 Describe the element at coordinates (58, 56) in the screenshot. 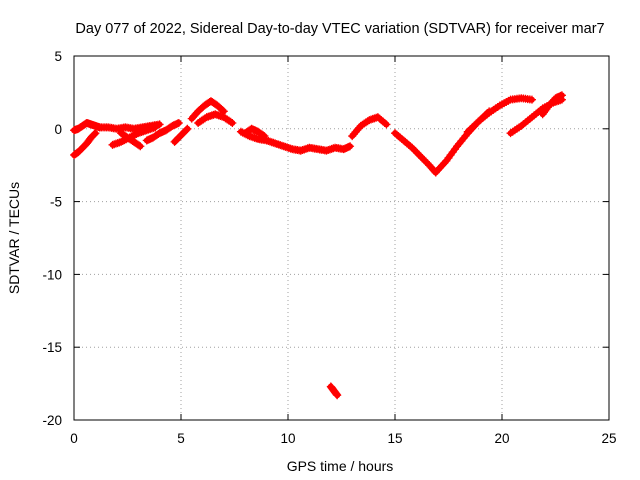

I see `y-tick-label: 5` at that location.